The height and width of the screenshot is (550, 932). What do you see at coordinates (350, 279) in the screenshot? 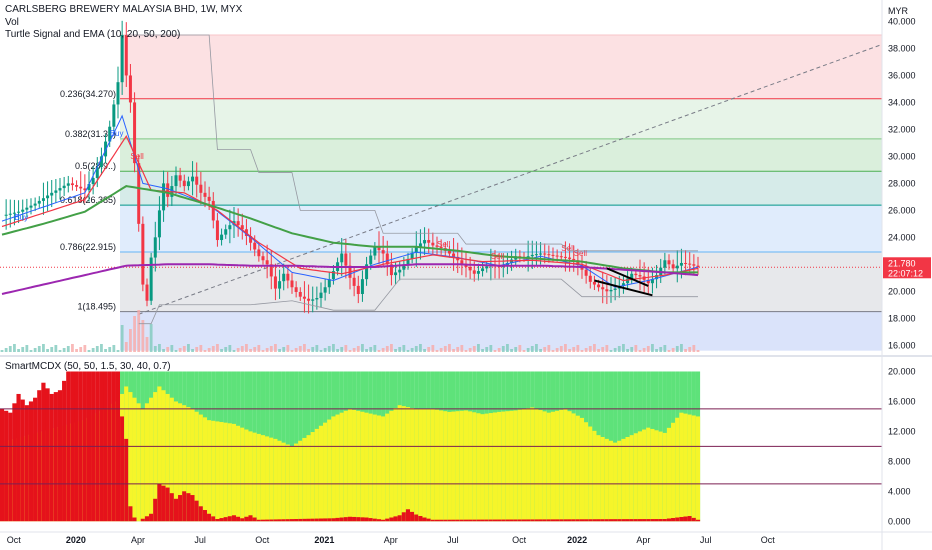
I see `ema-line-ema200` at bounding box center [350, 279].